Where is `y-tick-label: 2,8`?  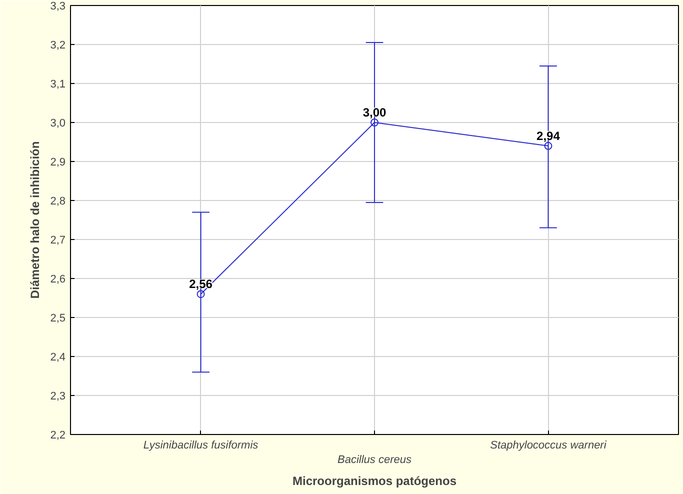
y-tick-label: 2,8 is located at coordinates (58, 202).